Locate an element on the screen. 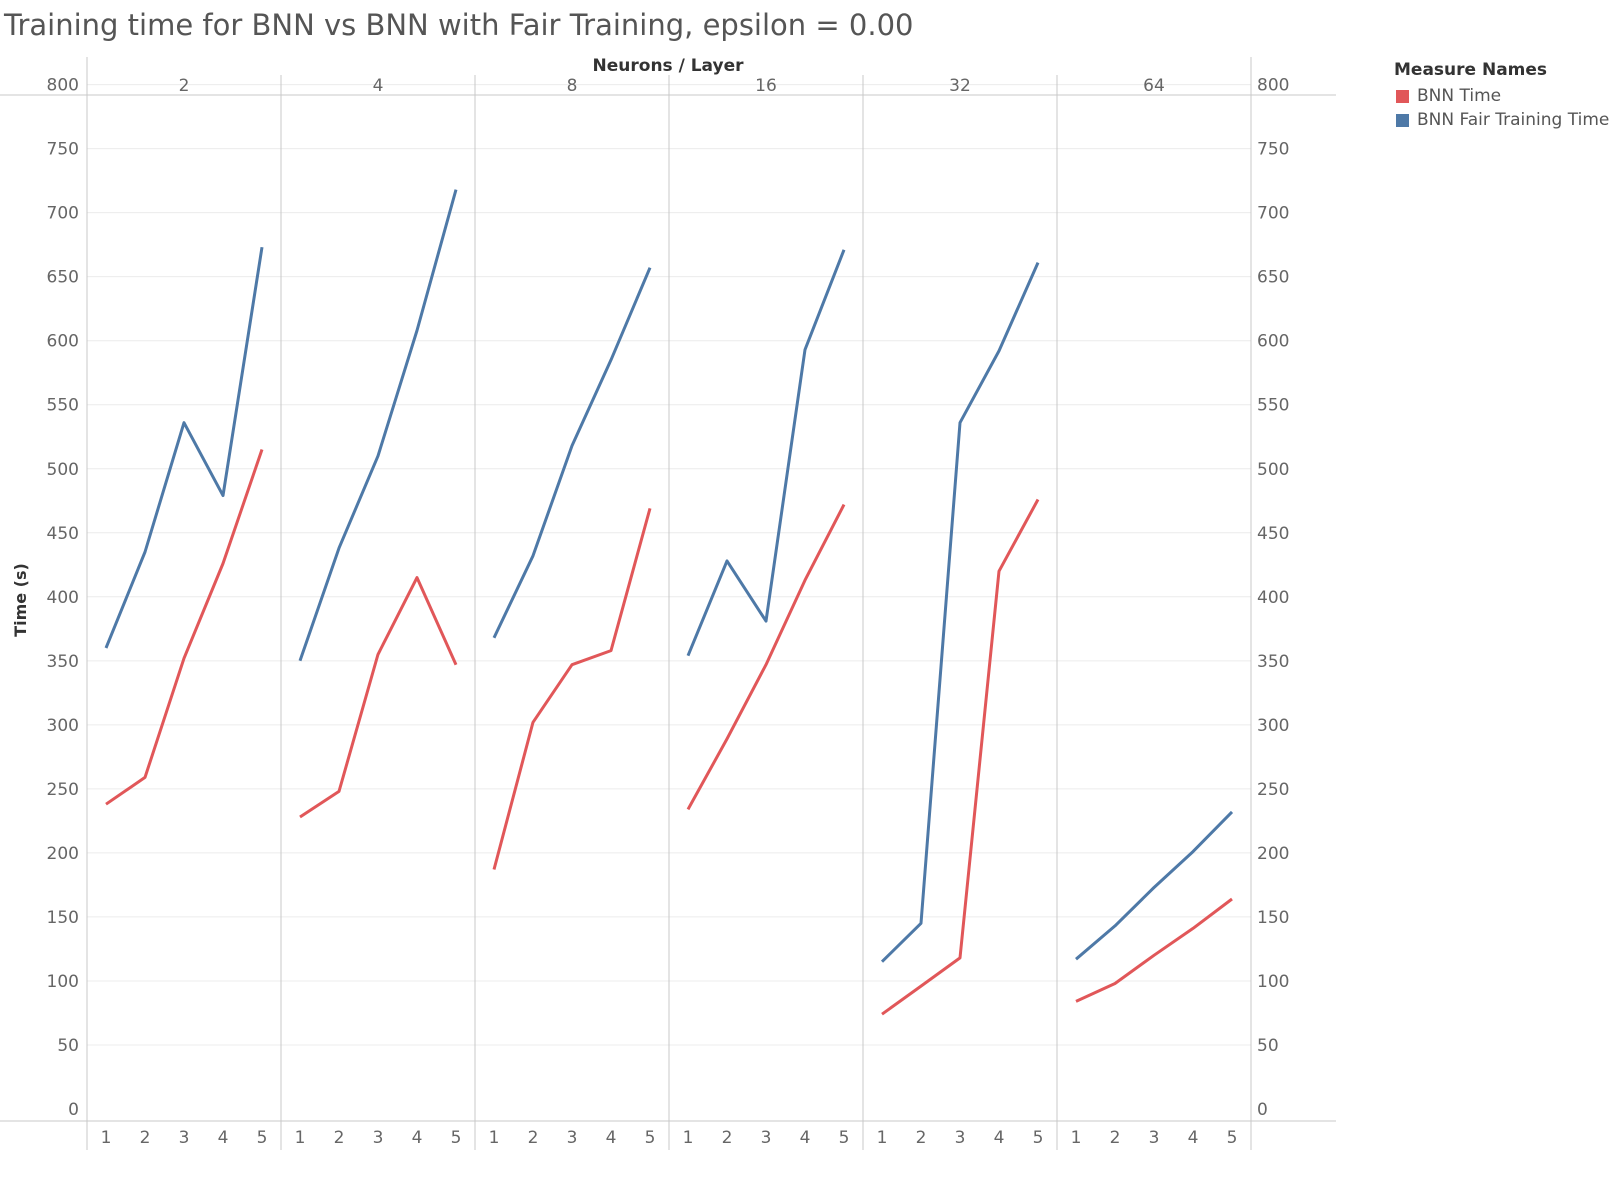 The height and width of the screenshot is (1186, 1617). y-tick-label-right: 650 is located at coordinates (1273, 278).